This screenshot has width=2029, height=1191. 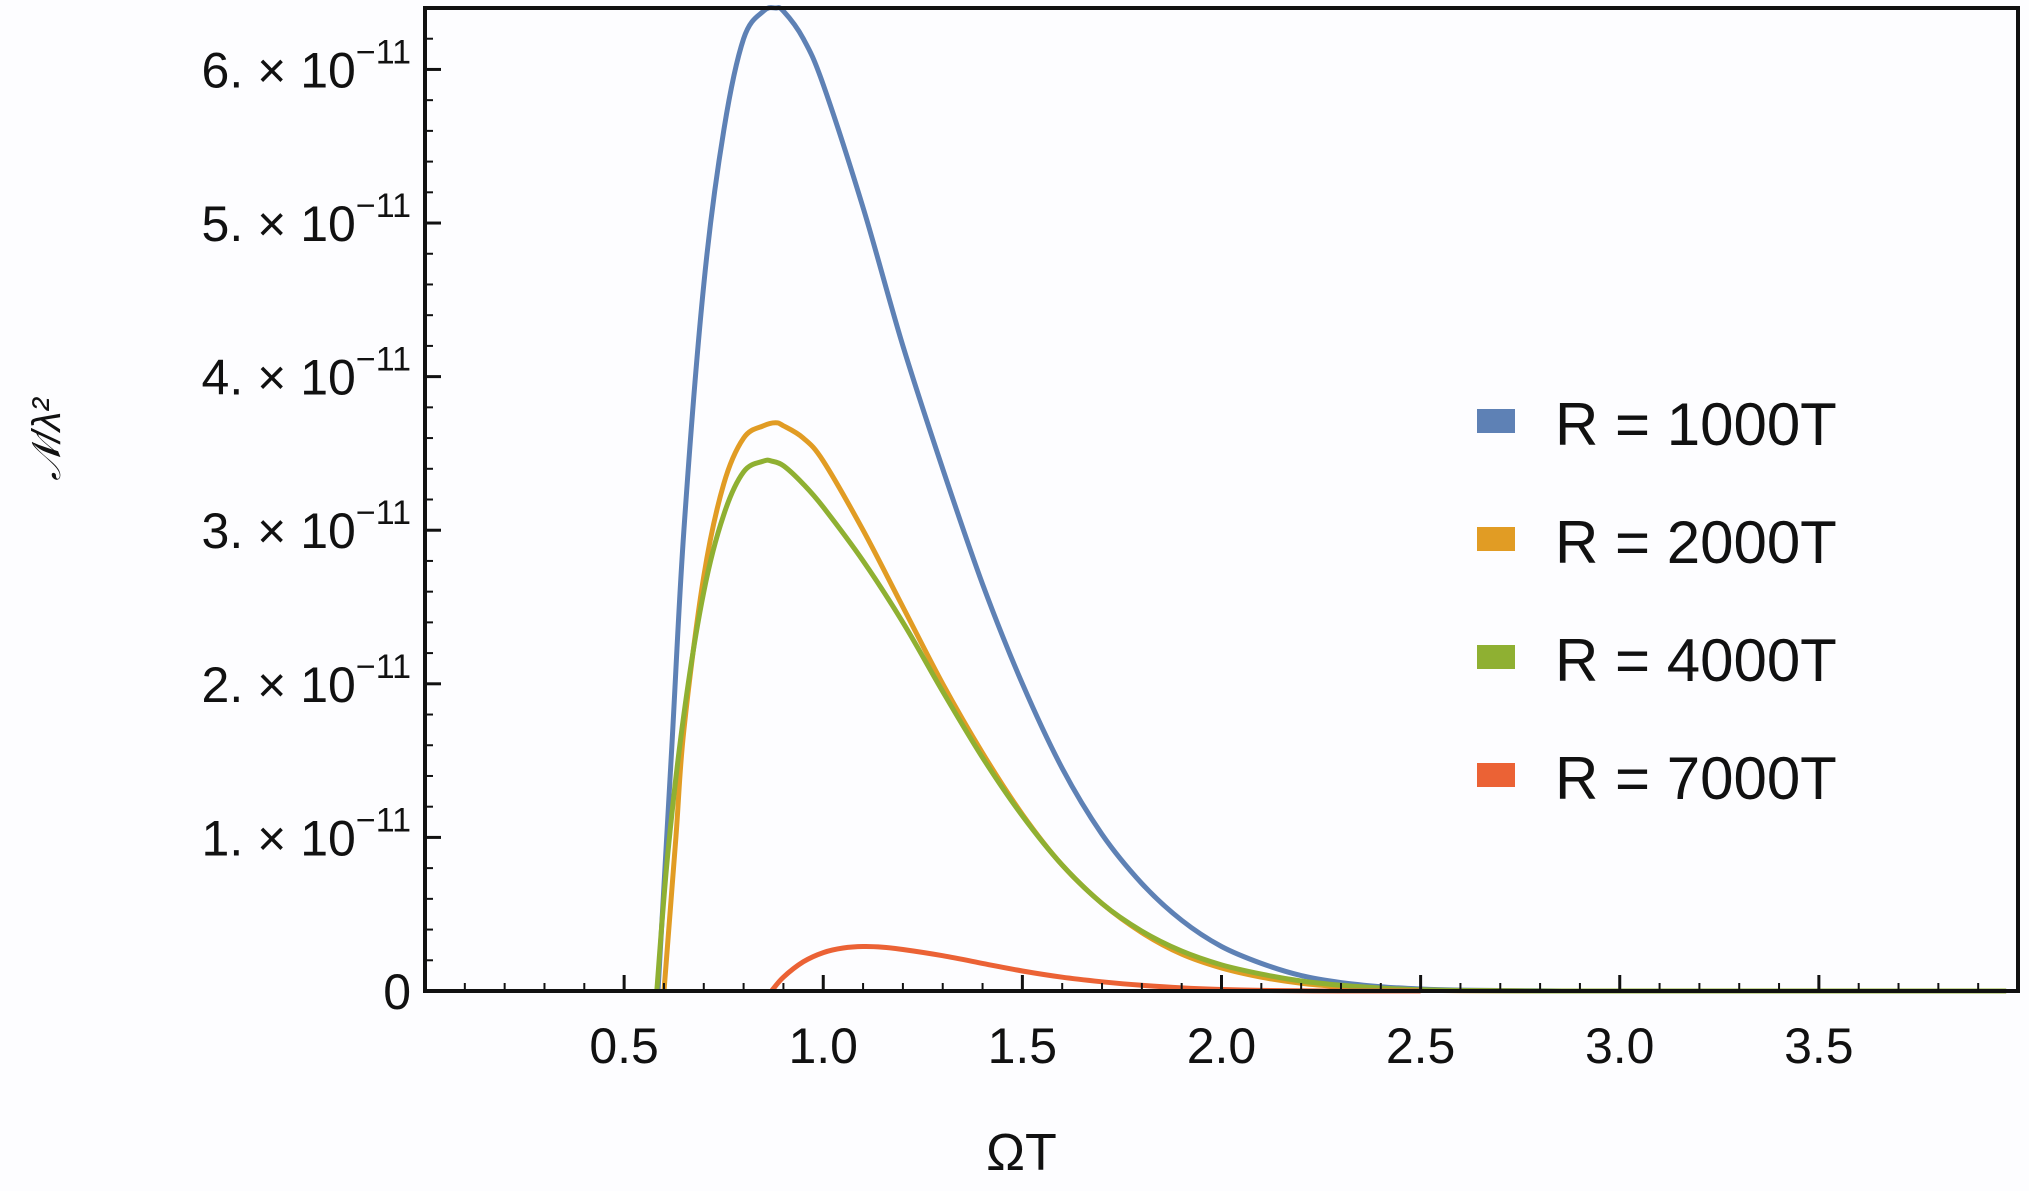 What do you see at coordinates (1819, 1046) in the screenshot?
I see `x-tick-label: 3.5` at bounding box center [1819, 1046].